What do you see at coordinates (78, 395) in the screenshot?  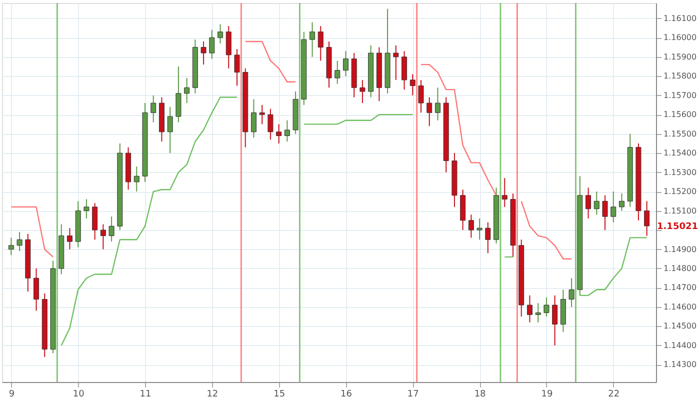 I see `x-tick-label: 10` at bounding box center [78, 395].